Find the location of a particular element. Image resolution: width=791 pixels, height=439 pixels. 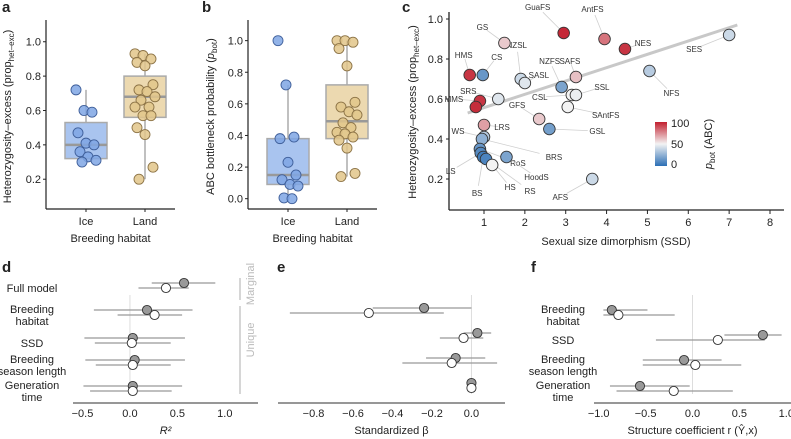

point-label: NES is located at coordinates (643, 43).